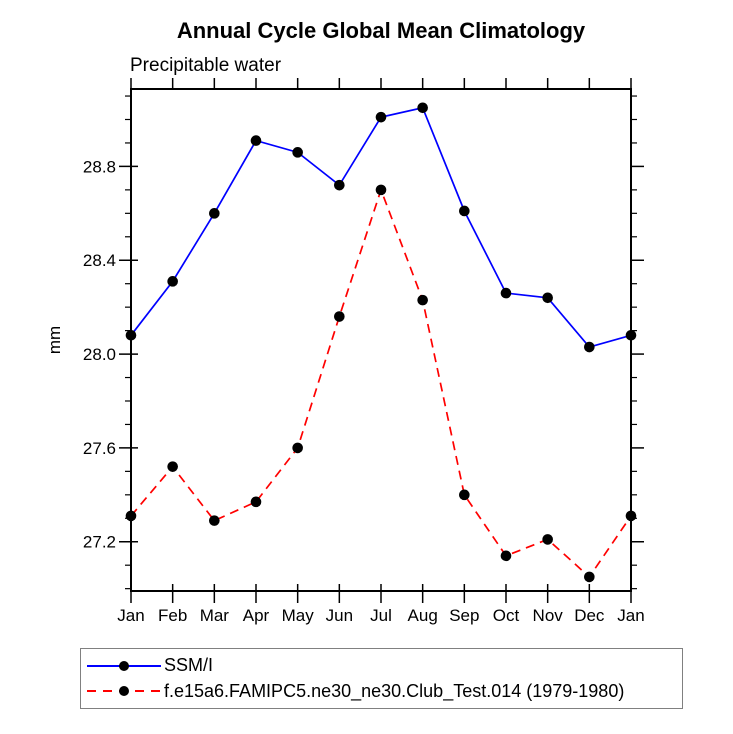 The width and height of the screenshot is (733, 734). I want to click on x-tick-label: Jul, so click(381, 615).